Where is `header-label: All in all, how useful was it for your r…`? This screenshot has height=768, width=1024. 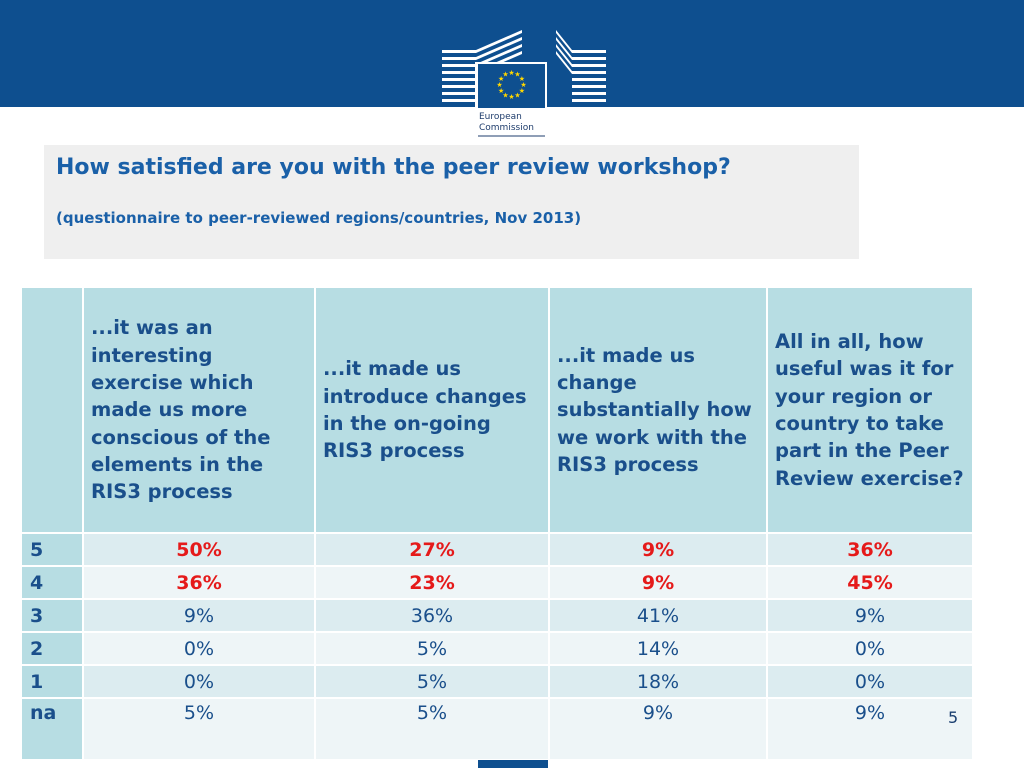 header-label: All in all, how useful was it for your r… is located at coordinates (869, 410).